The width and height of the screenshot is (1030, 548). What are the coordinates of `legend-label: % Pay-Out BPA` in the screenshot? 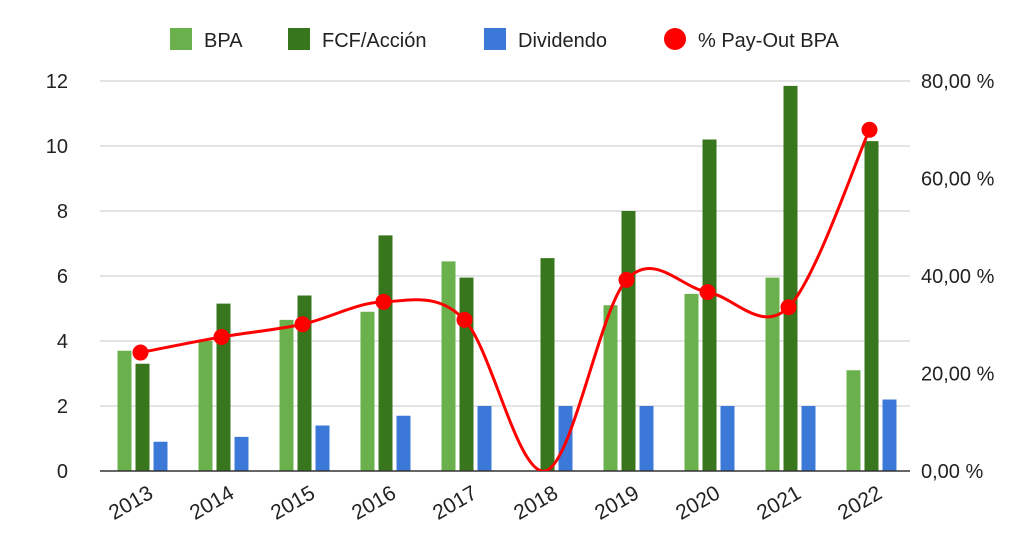 It's located at (768, 41).